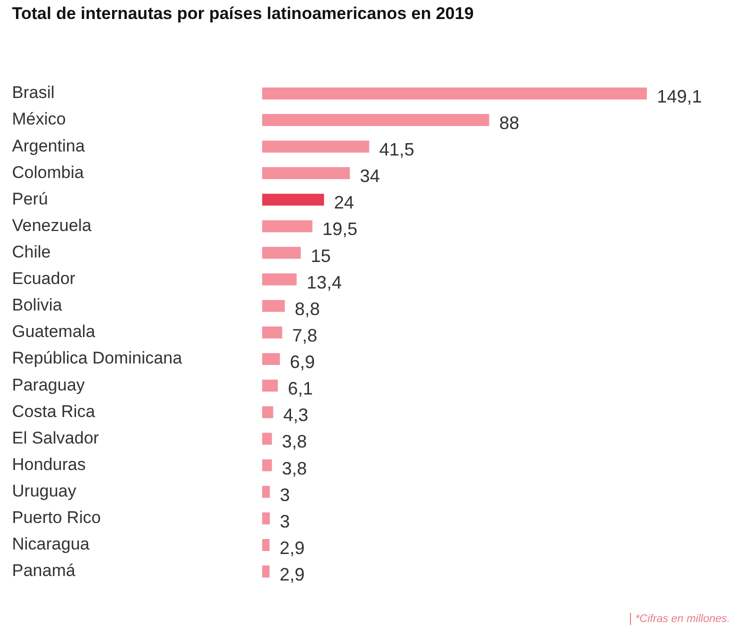  I want to click on data-label: 6,1, so click(300, 388).